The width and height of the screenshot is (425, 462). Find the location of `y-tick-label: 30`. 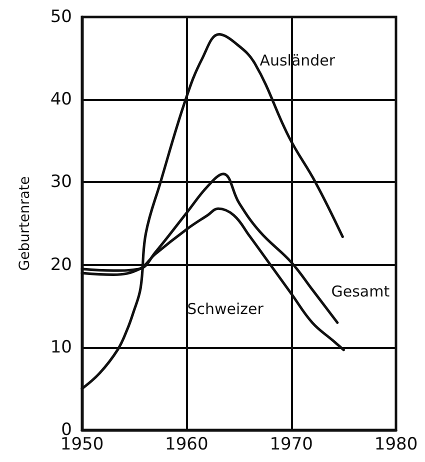

y-tick-label: 30 is located at coordinates (61, 182).